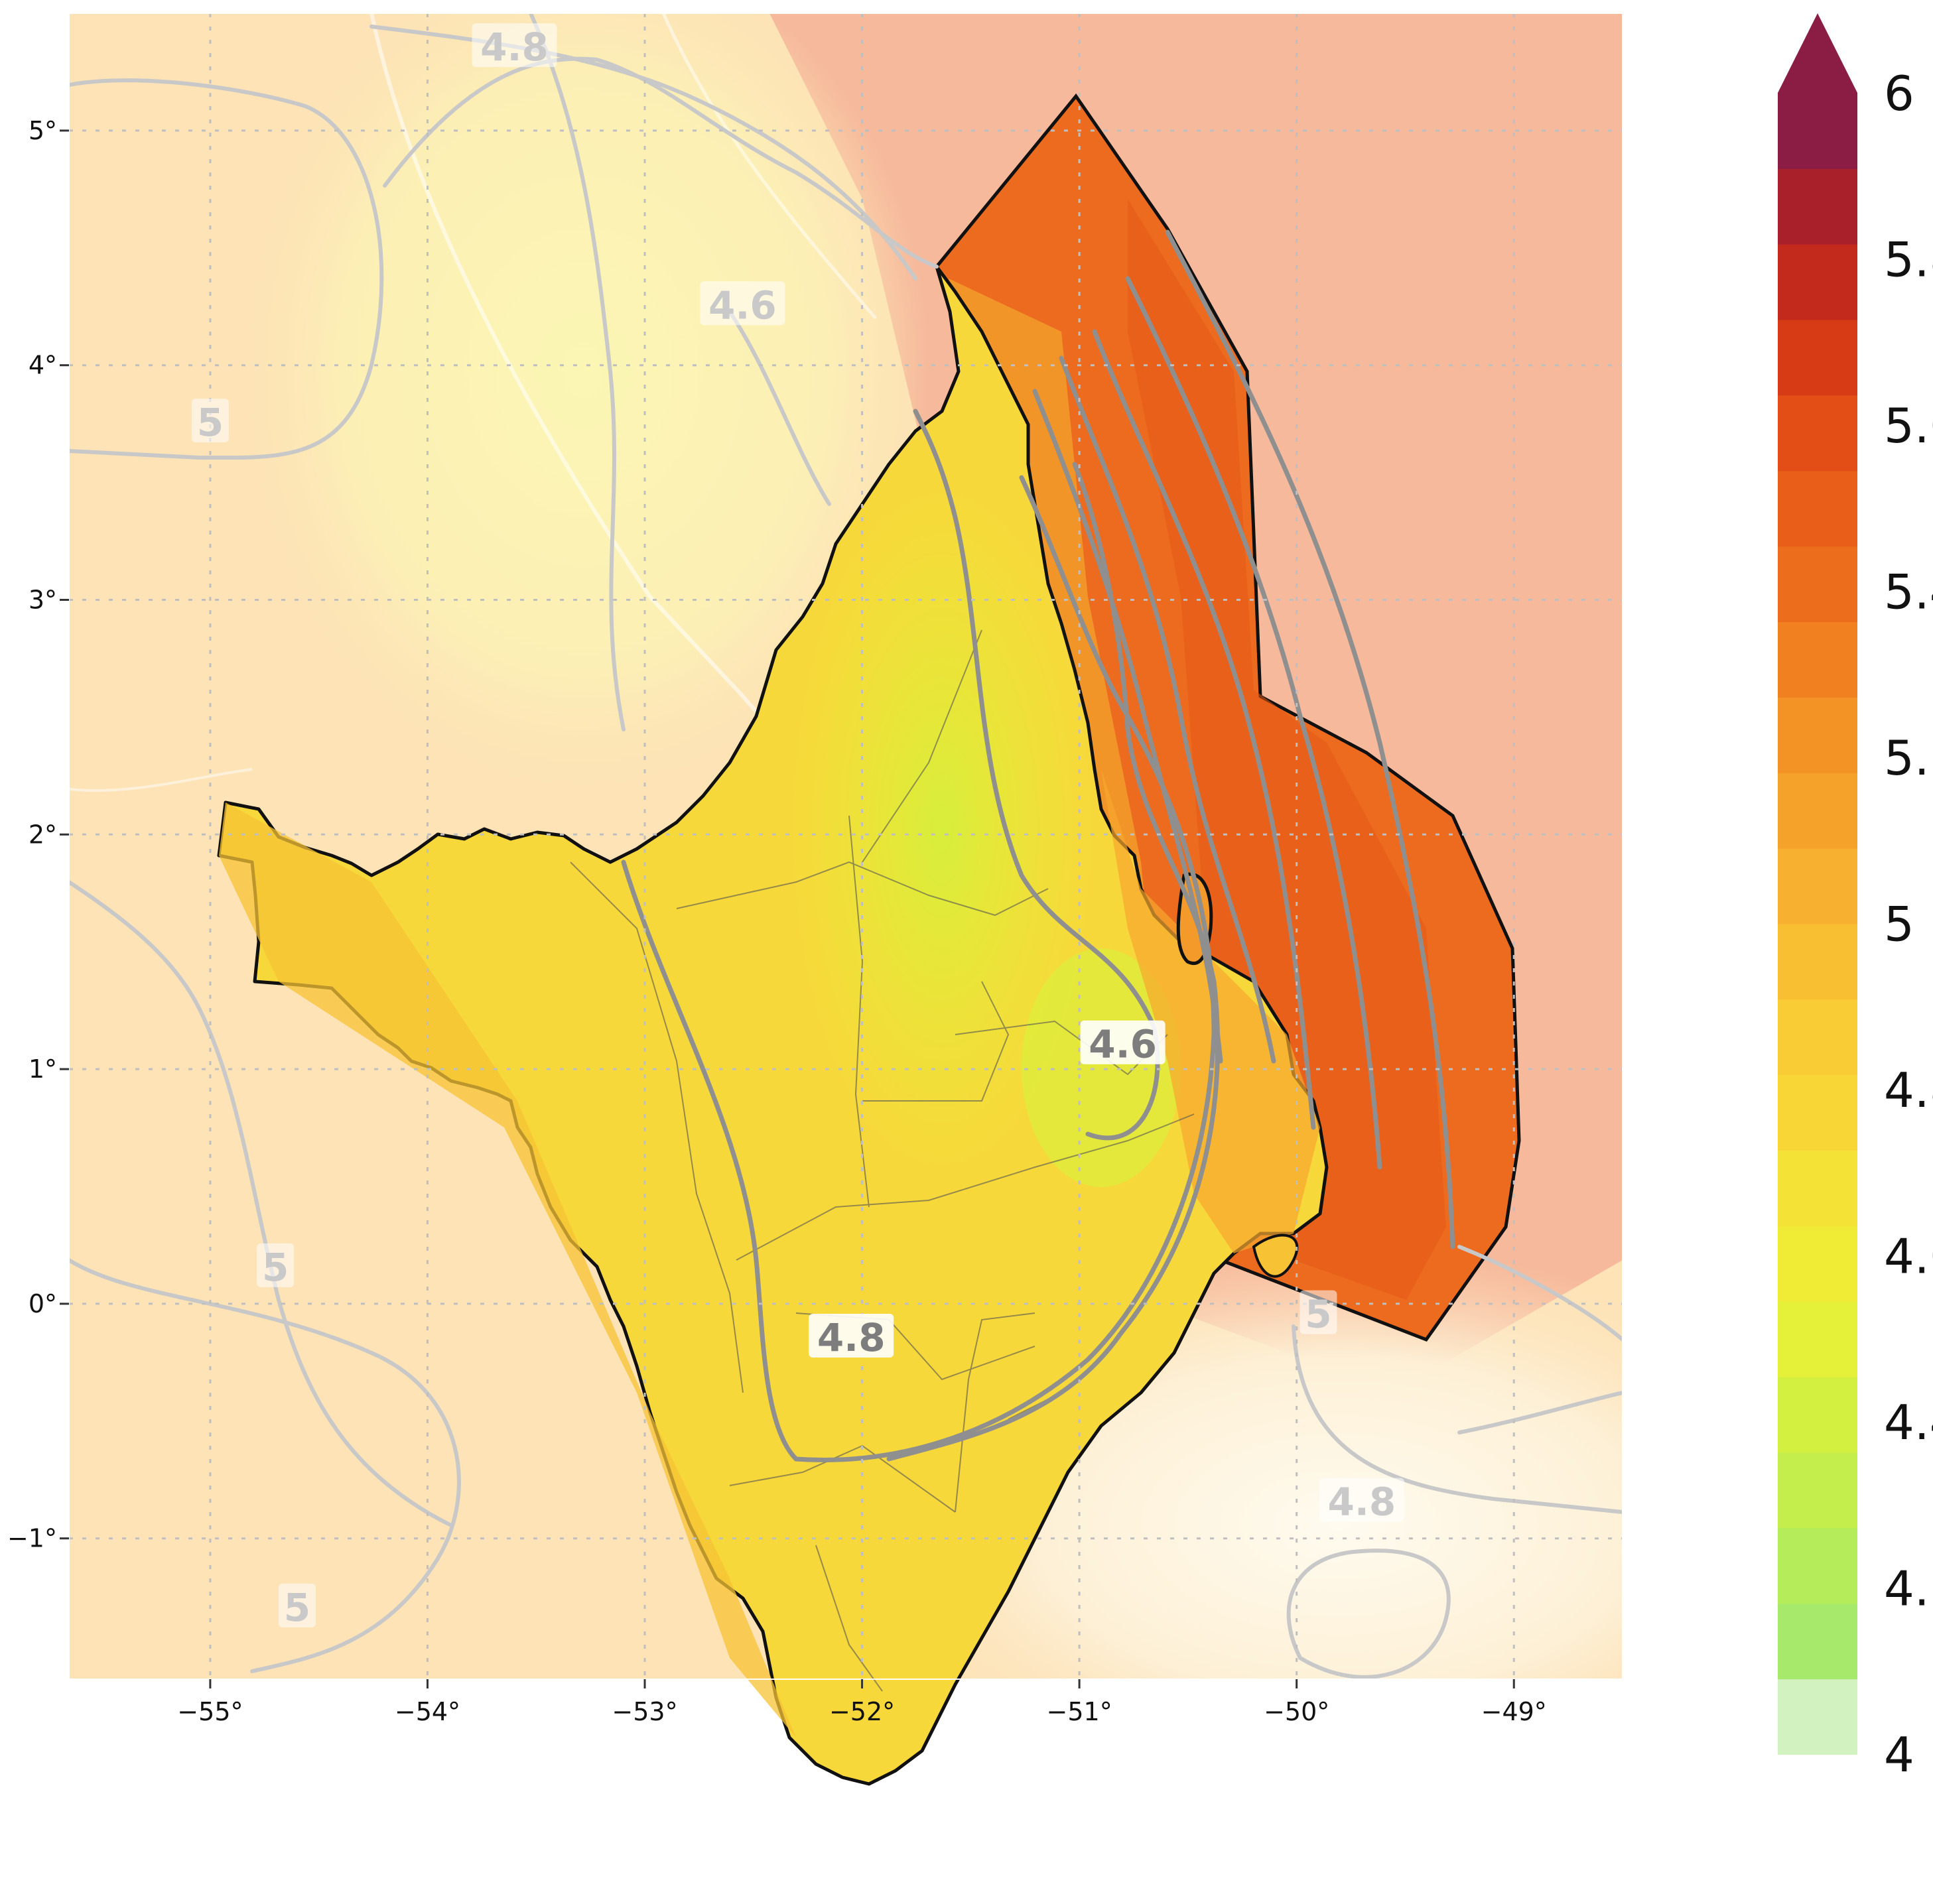 Image resolution: width=1933 pixels, height=1904 pixels. Describe the element at coordinates (1908, 260) in the screenshot. I see `colorbar-tick-label: 5.8` at that location.